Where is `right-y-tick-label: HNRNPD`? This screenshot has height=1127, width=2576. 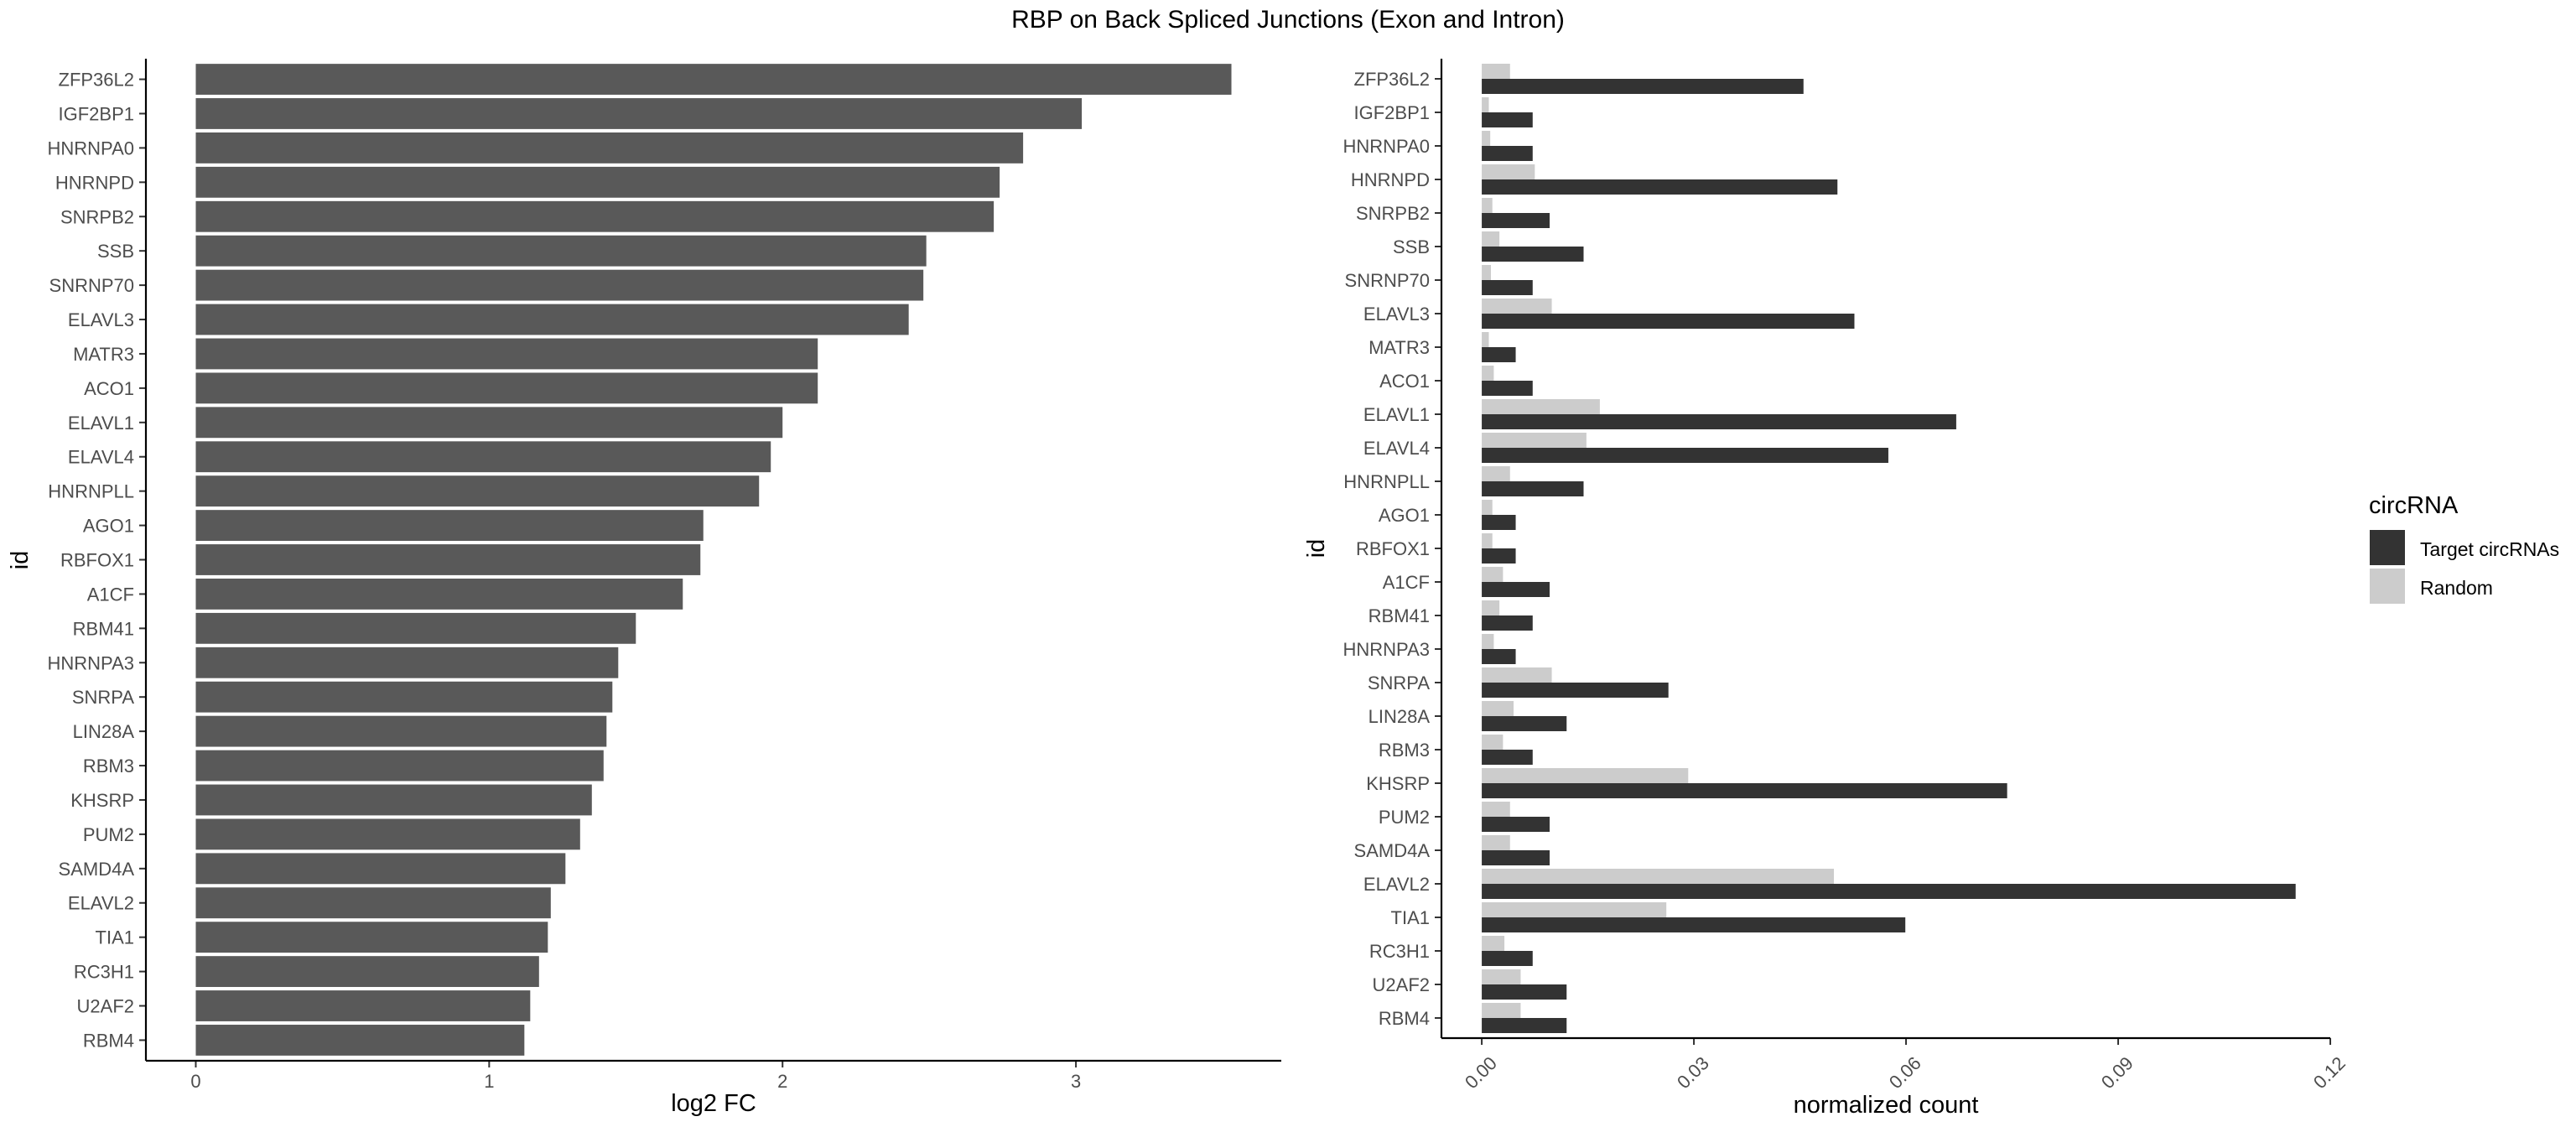
right-y-tick-label: HNRNPD is located at coordinates (1390, 179).